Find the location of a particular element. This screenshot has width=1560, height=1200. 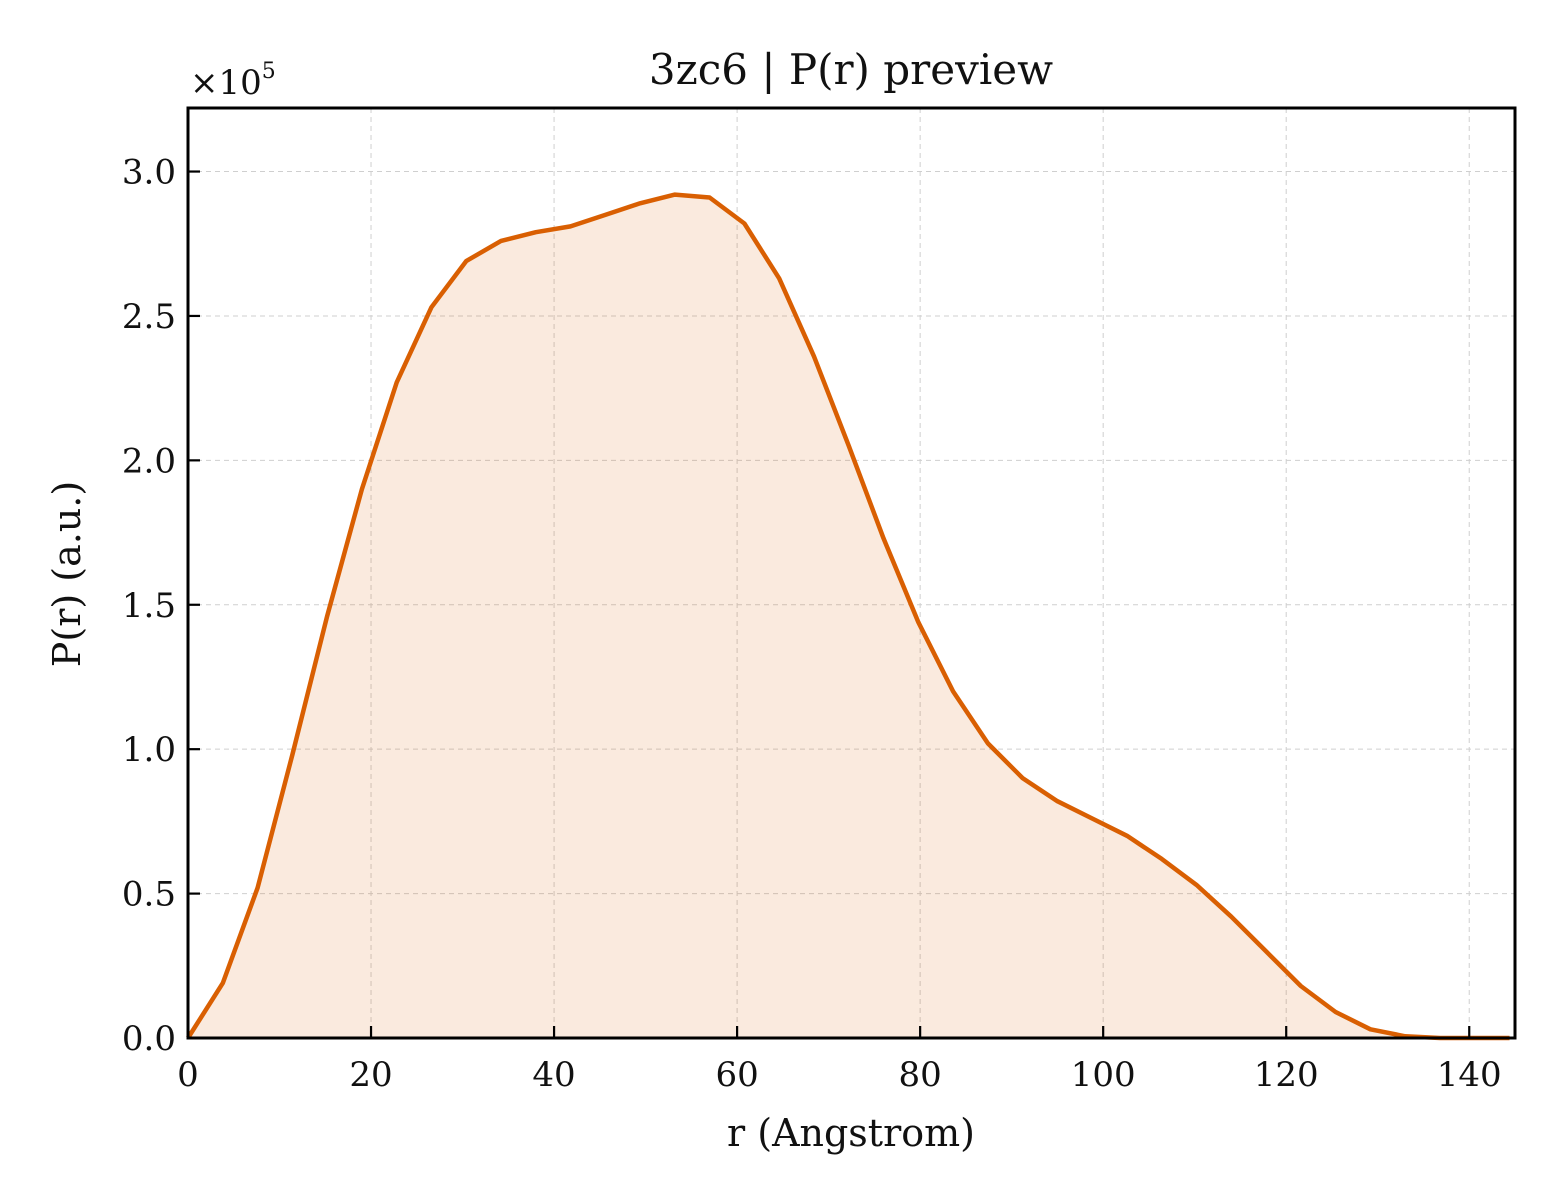

x-tick-label: 0 is located at coordinates (188, 1075).